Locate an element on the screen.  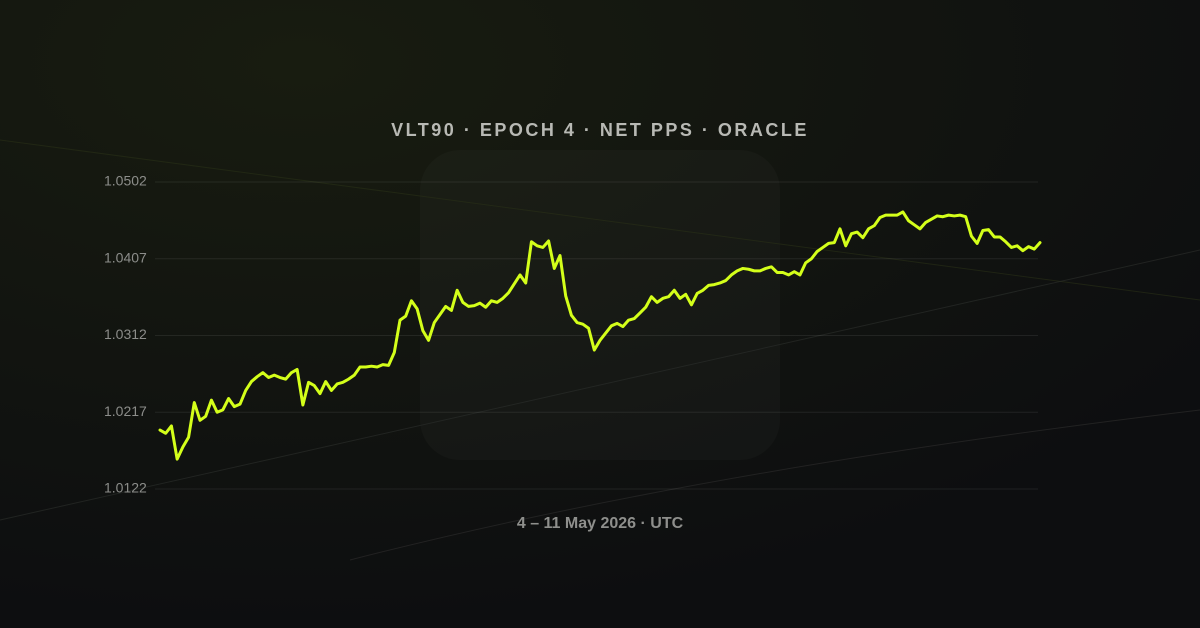
x-axis-label: 4 – 11 May 2026 · UTC is located at coordinates (600, 523).